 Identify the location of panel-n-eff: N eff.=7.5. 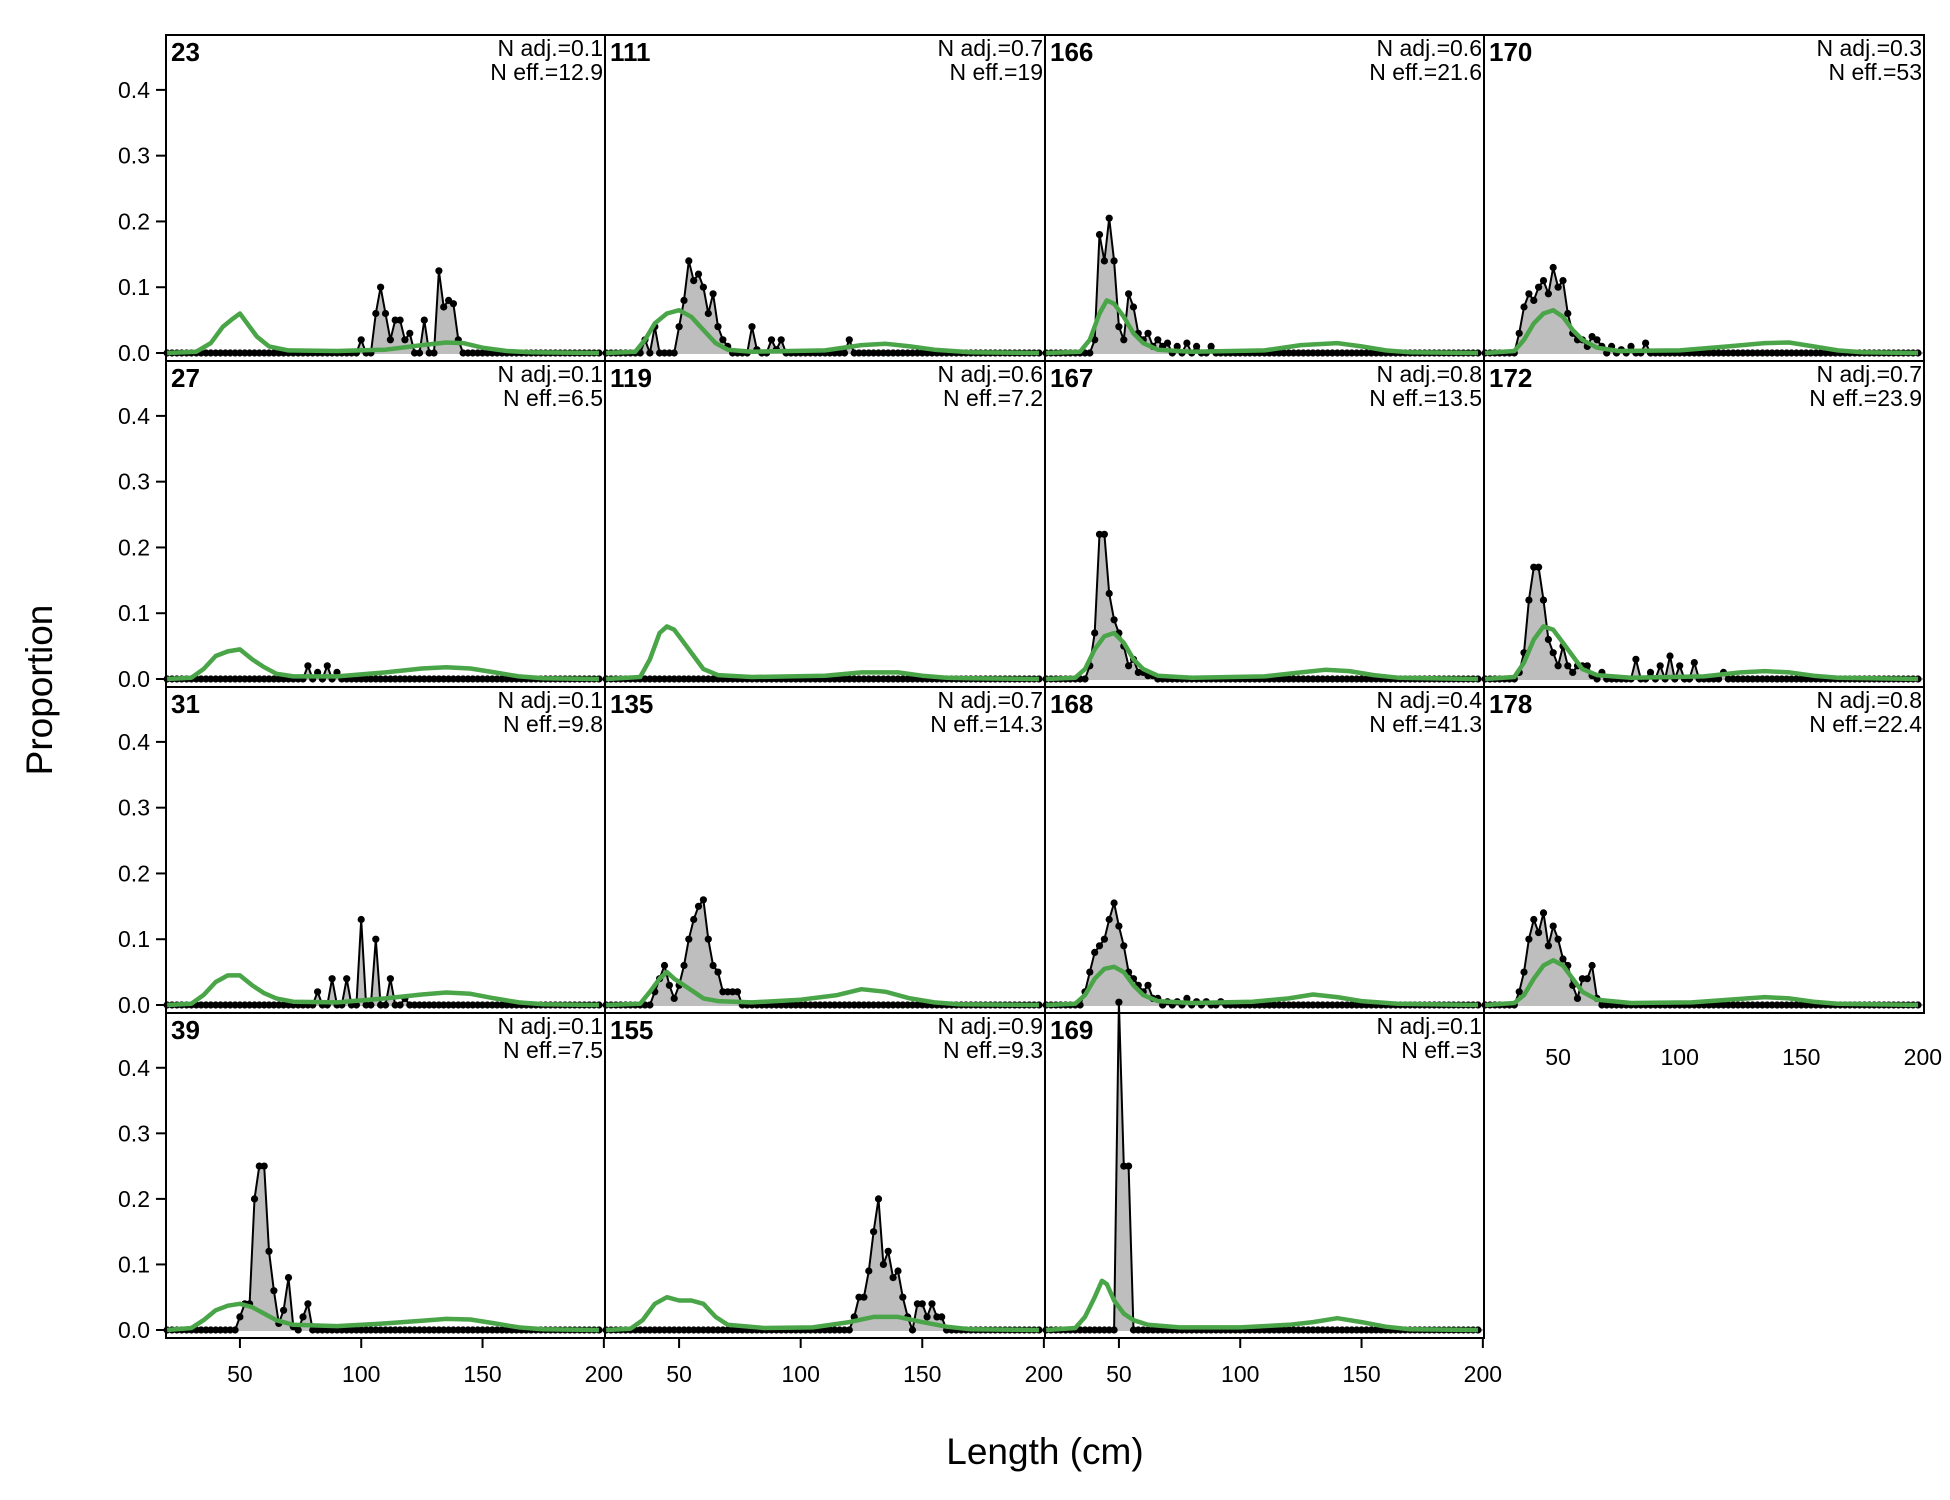
(553, 1050).